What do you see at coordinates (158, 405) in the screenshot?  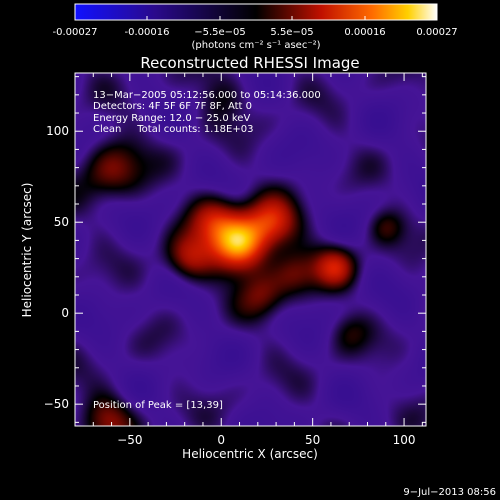 I see `annotation-peak-position: Position of Peak = [13,39]` at bounding box center [158, 405].